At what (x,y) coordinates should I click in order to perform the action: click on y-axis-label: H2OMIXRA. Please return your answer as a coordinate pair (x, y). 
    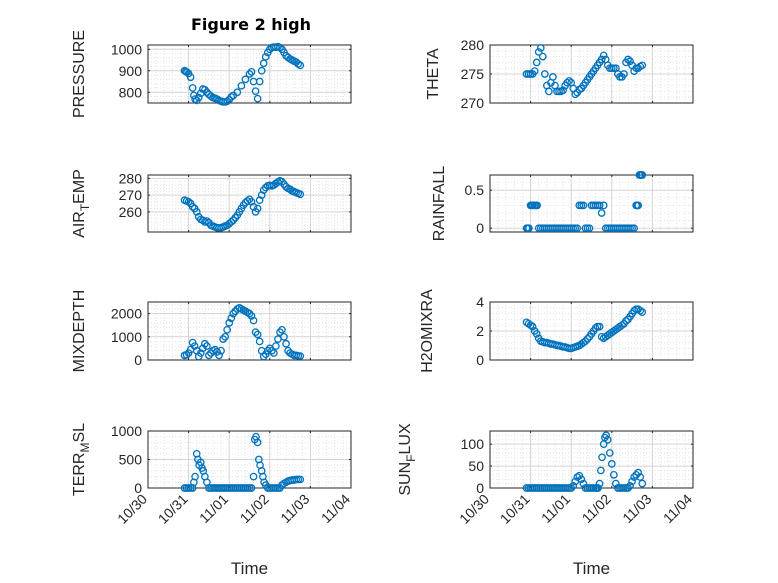
    Looking at the image, I should click on (427, 331).